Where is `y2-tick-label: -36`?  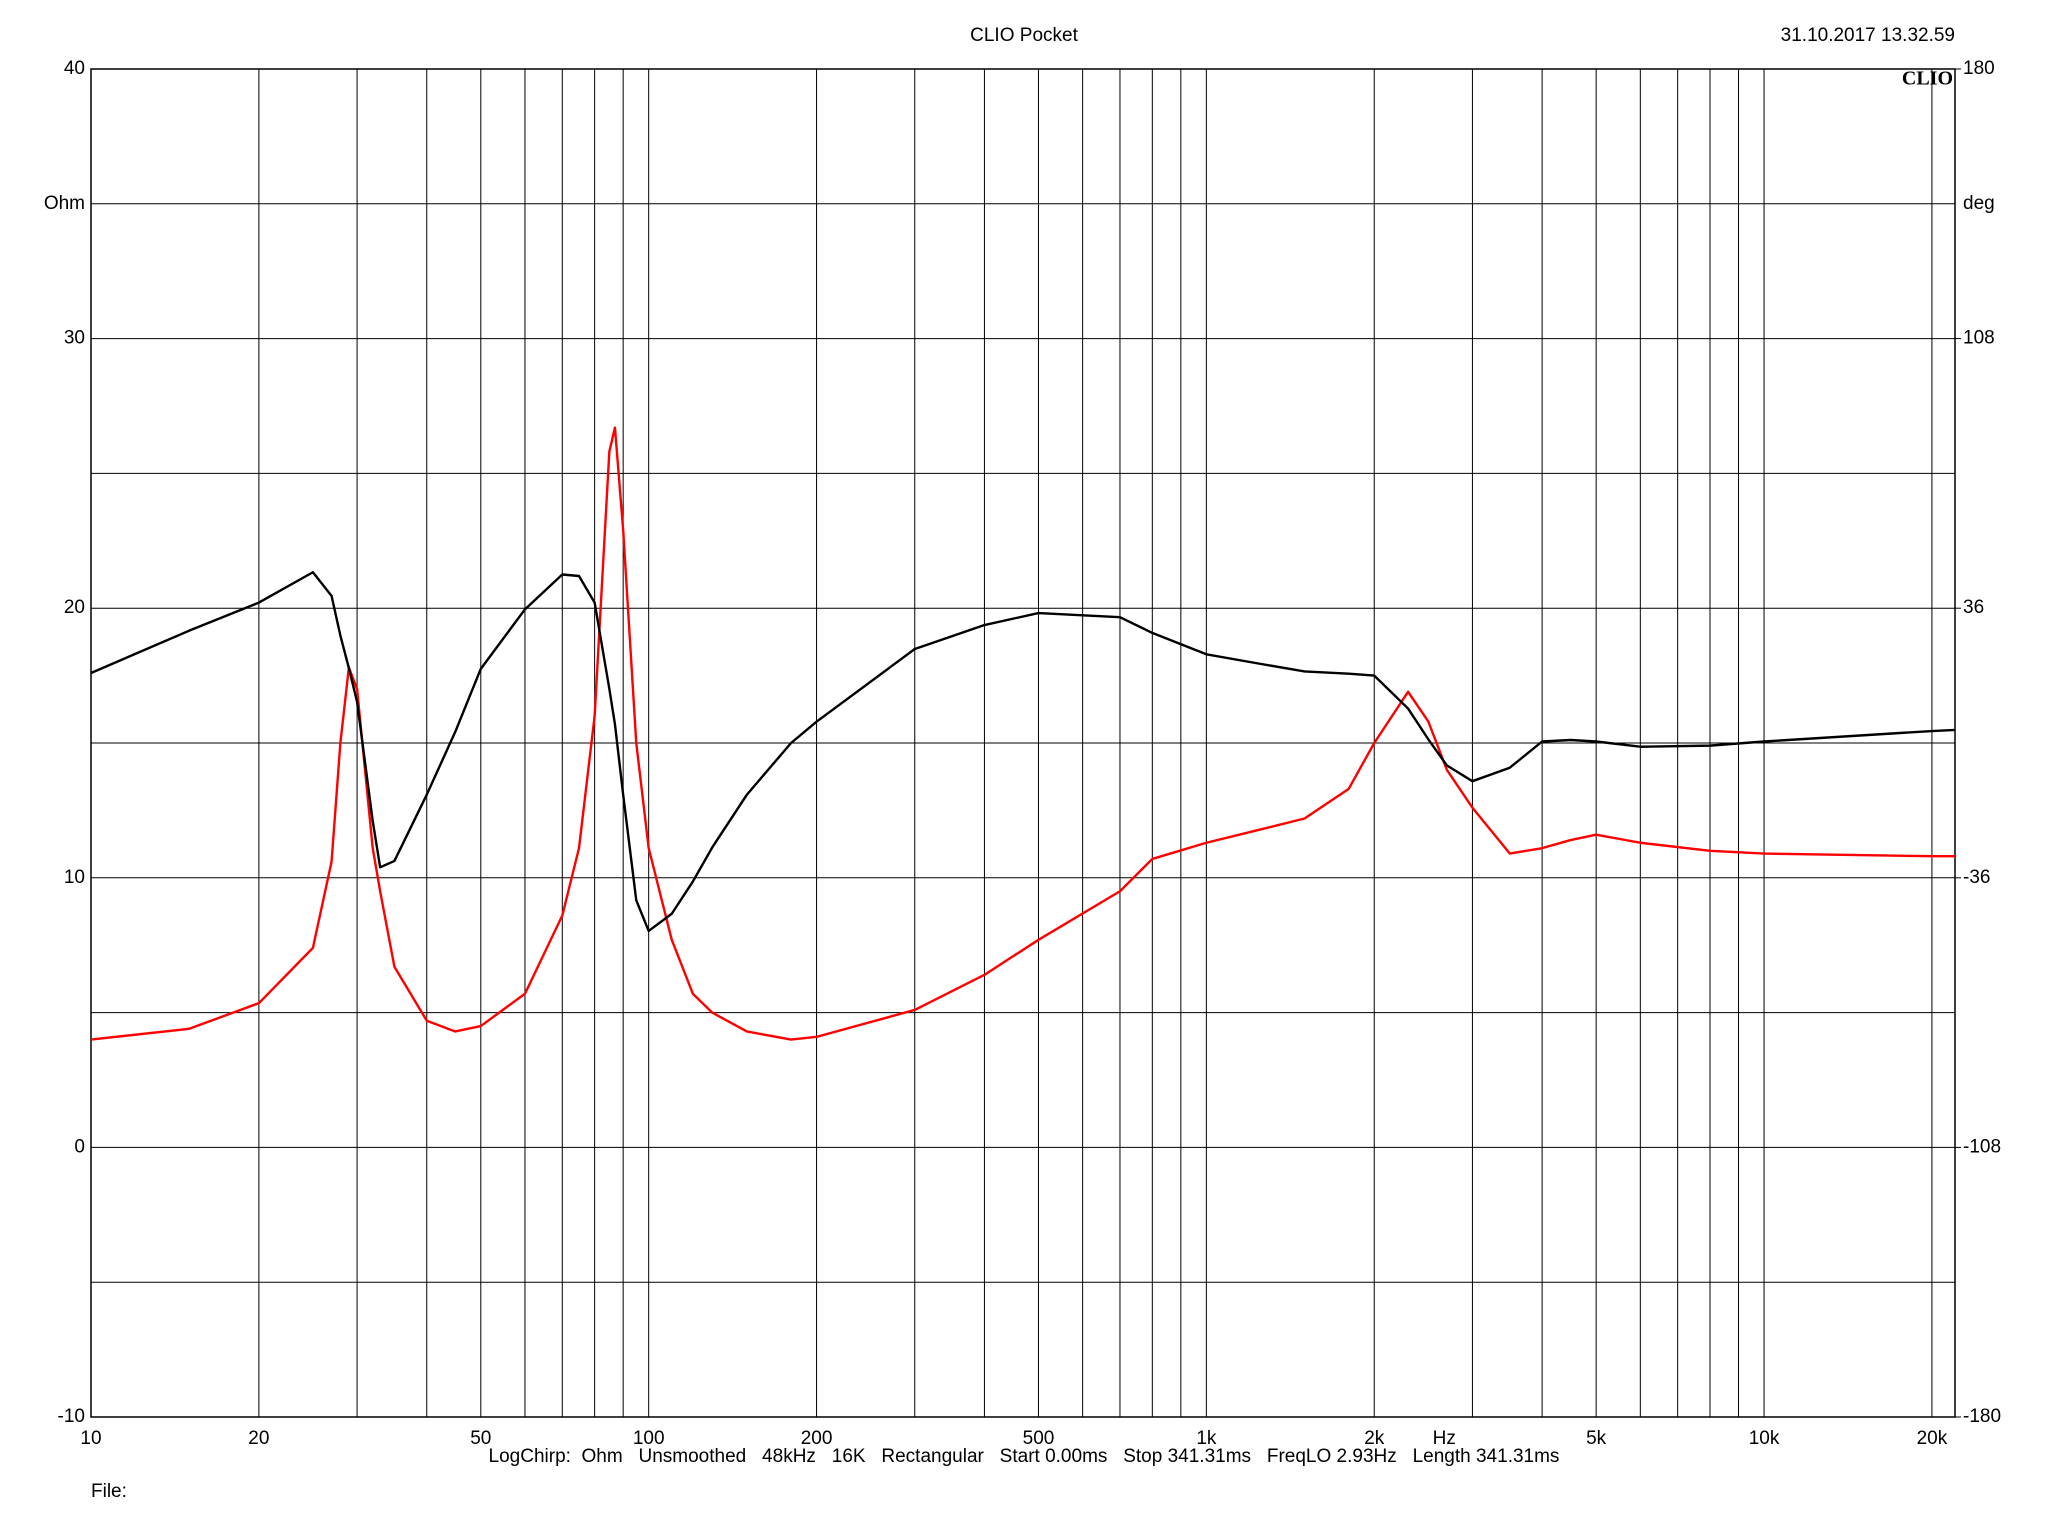
y2-tick-label: -36 is located at coordinates (1976, 877).